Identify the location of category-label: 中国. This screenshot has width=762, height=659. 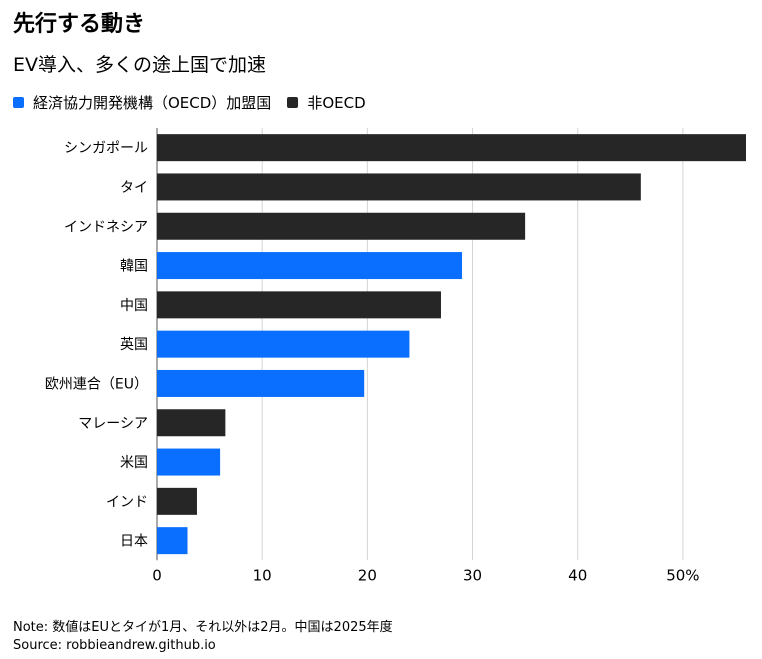
(134, 306).